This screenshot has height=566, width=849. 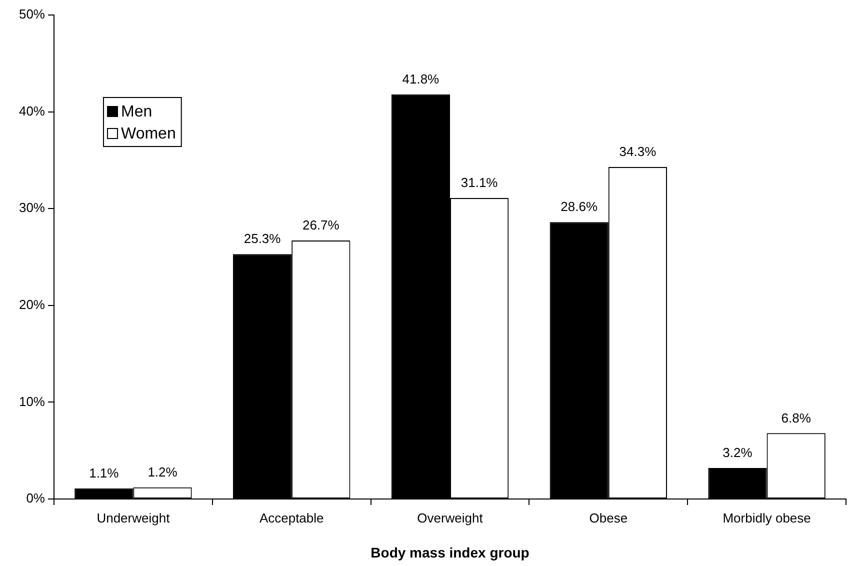 What do you see at coordinates (36, 498) in the screenshot?
I see `y-tick-label: 0%` at bounding box center [36, 498].